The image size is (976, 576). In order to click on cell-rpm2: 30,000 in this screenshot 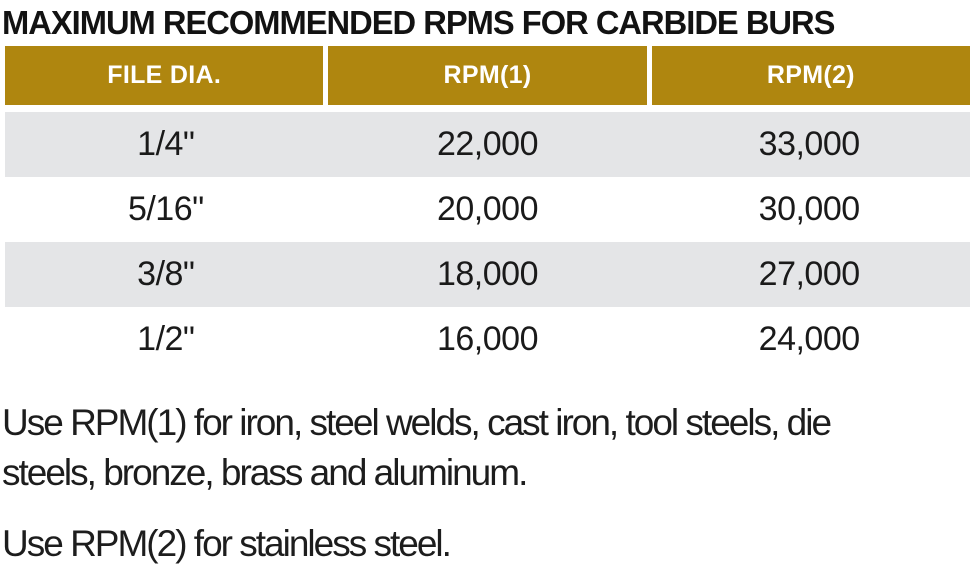, I will do `click(809, 209)`.